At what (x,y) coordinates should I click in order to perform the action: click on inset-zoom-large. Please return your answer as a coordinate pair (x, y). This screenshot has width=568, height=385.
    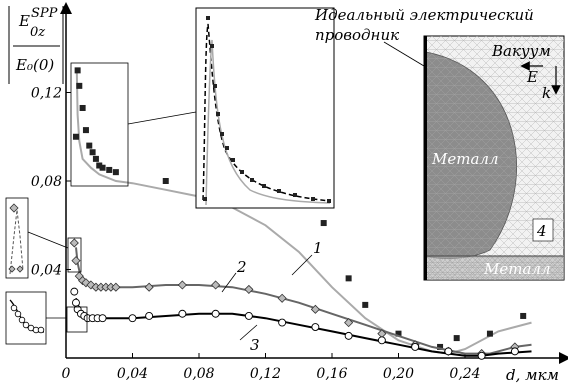
    Looking at the image, I should click on (265, 108).